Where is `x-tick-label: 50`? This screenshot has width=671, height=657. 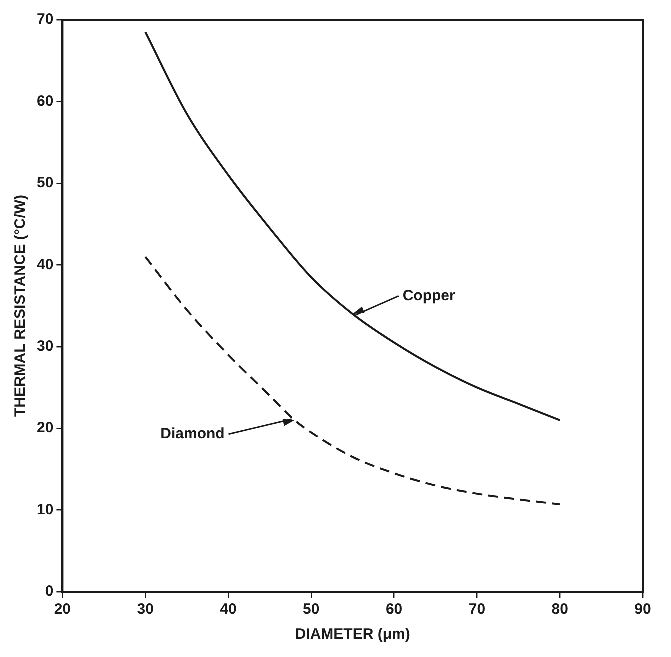 x-tick-label: 50 is located at coordinates (311, 609).